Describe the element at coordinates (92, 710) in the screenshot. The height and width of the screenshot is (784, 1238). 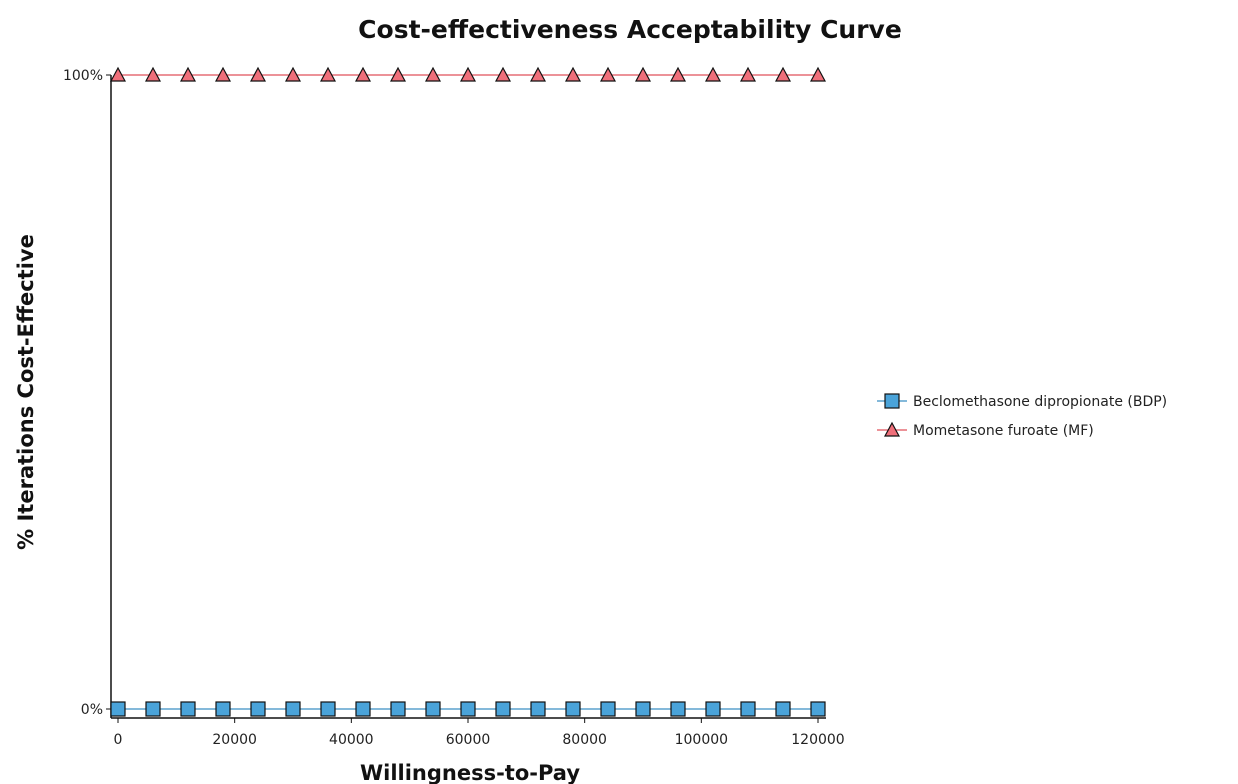
I see `y-tick-label: 0%` at that location.